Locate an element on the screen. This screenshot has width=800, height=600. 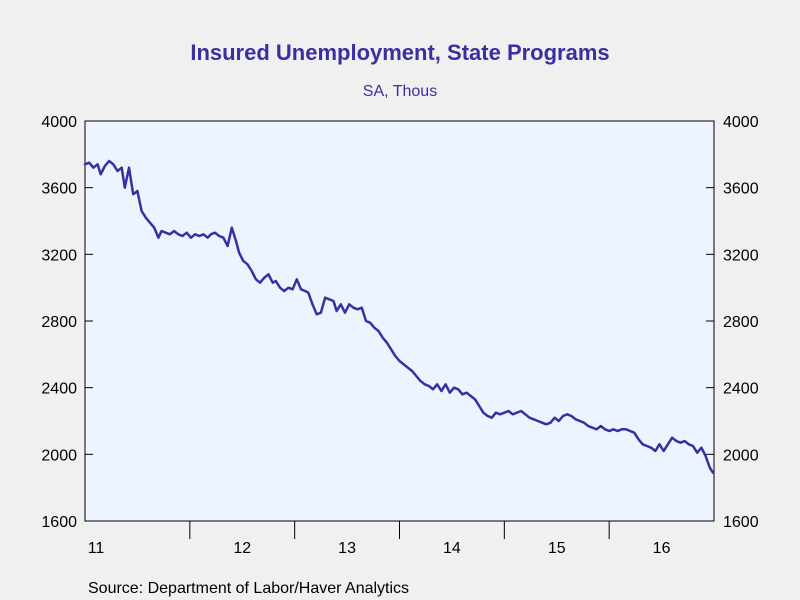
y-tick-label-right: 2800 is located at coordinates (741, 322).